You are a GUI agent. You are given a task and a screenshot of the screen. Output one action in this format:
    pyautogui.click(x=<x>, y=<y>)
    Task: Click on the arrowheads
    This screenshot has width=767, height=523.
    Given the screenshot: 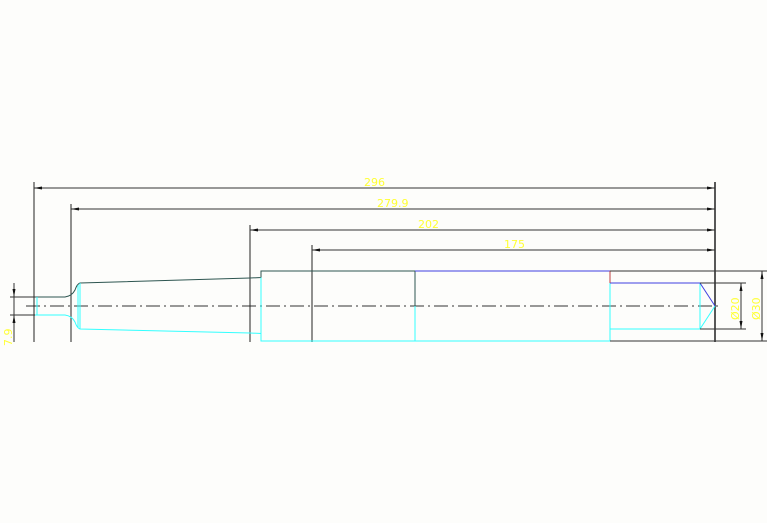 What is the action you would take?
    pyautogui.click(x=374, y=219)
    